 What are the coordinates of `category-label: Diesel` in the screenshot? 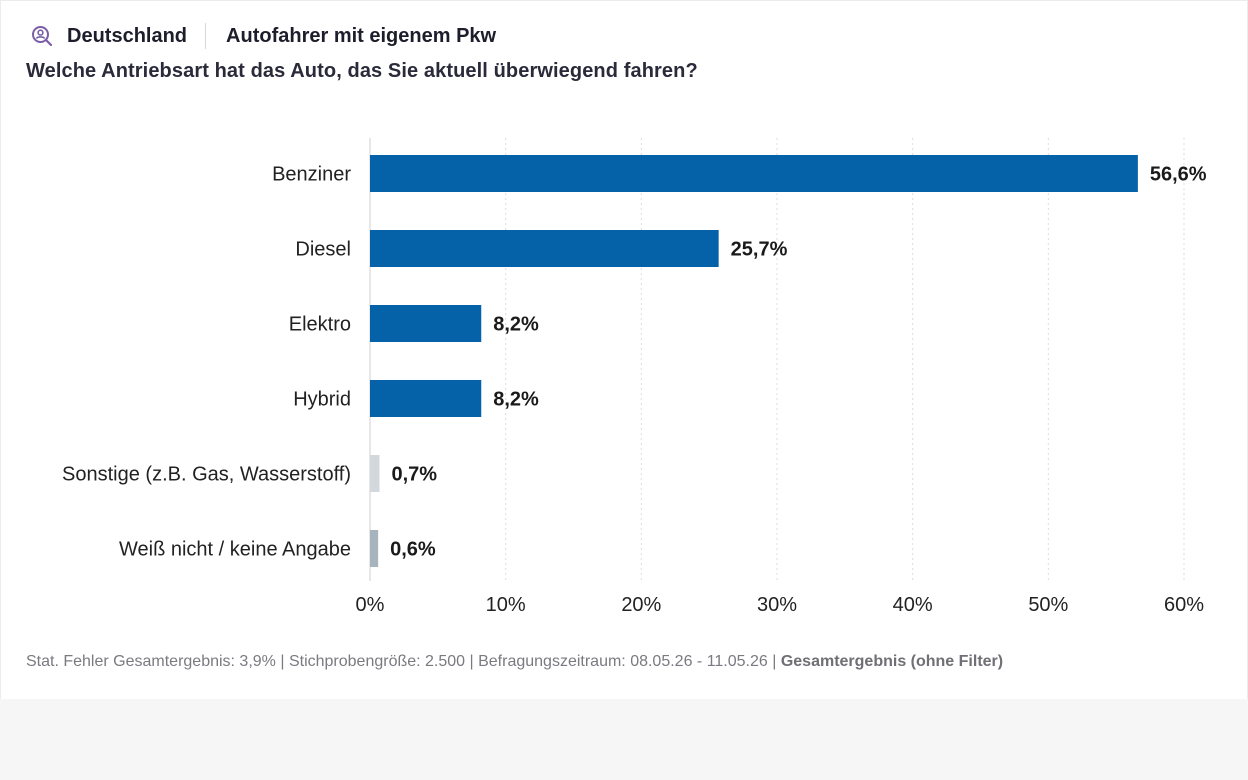 It's located at (323, 250).